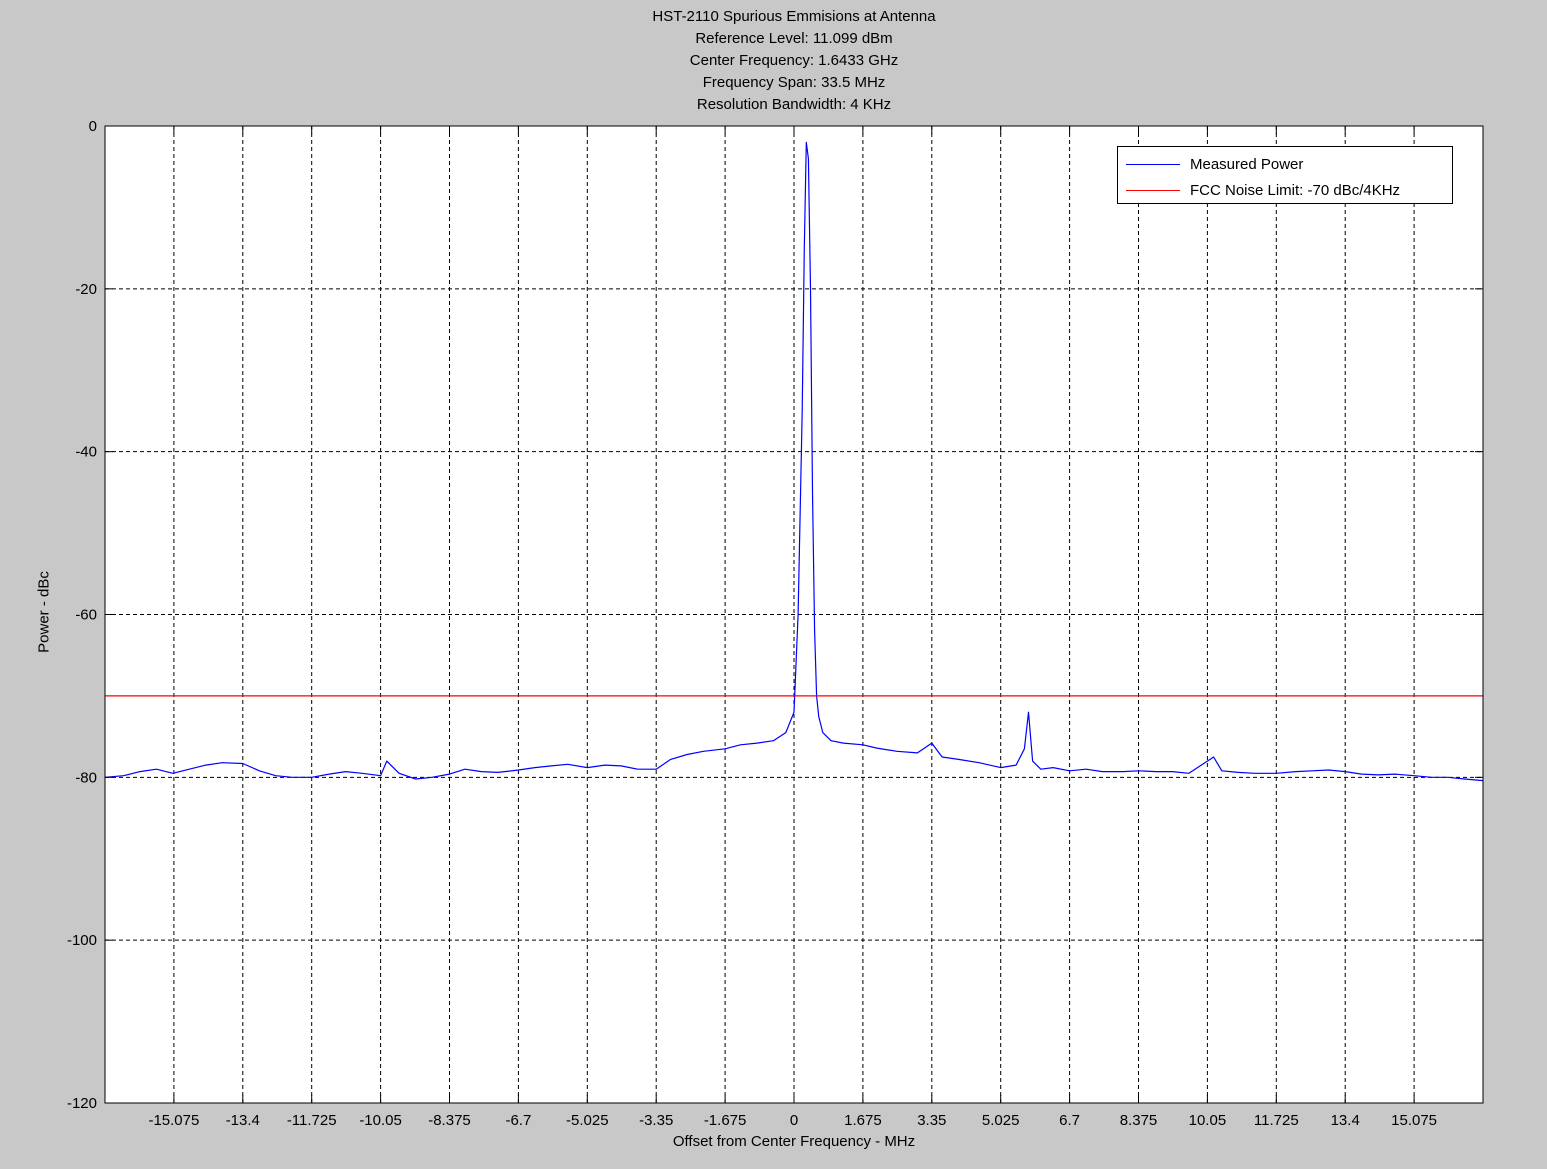 The height and width of the screenshot is (1169, 1547). What do you see at coordinates (86, 615) in the screenshot?
I see `y-tick-label: -60` at bounding box center [86, 615].